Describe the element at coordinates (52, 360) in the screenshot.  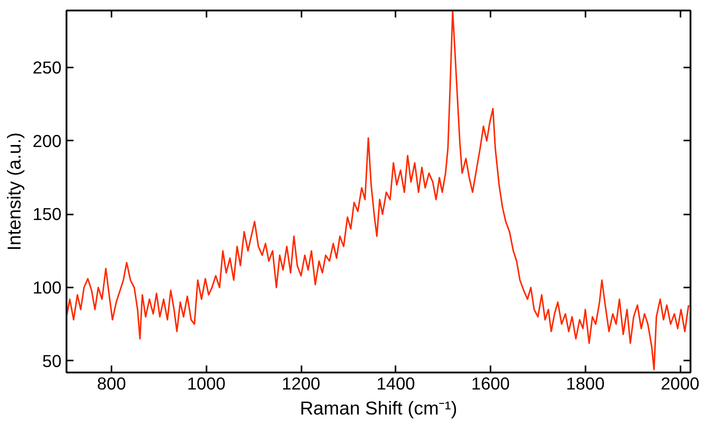
I see `y-tick-label: 50` at that location.